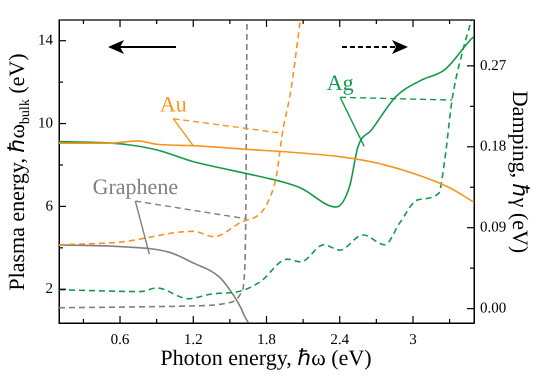 The image size is (545, 378). I want to click on y-tick-label: 2, so click(49, 289).